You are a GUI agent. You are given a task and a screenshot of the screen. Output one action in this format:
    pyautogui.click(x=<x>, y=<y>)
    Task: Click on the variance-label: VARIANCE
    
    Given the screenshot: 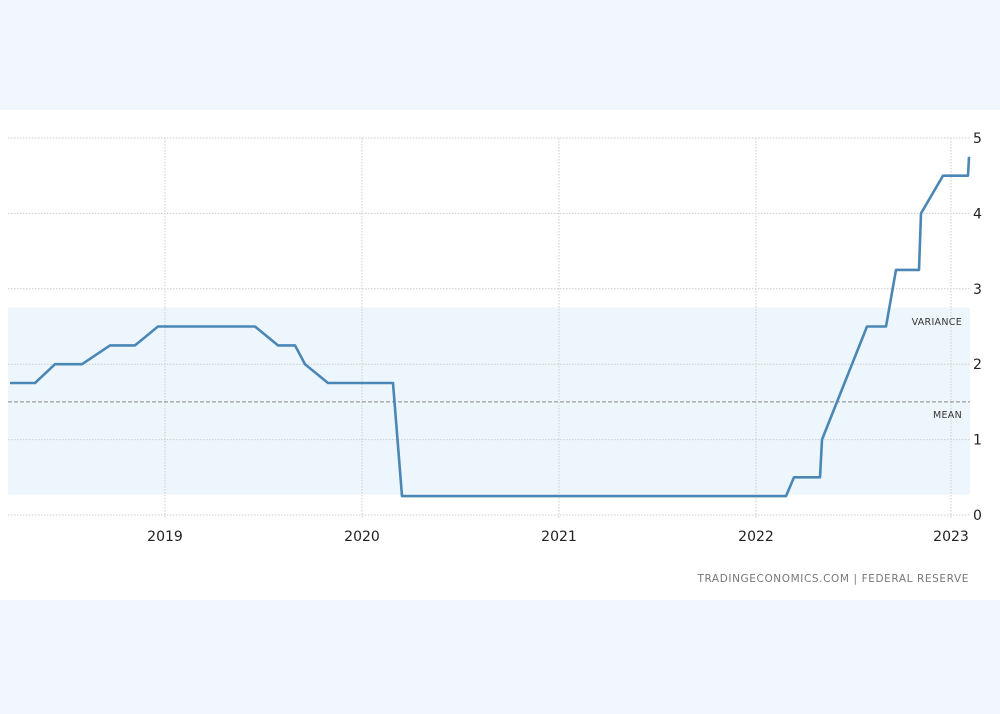 What is the action you would take?
    pyautogui.click(x=937, y=322)
    